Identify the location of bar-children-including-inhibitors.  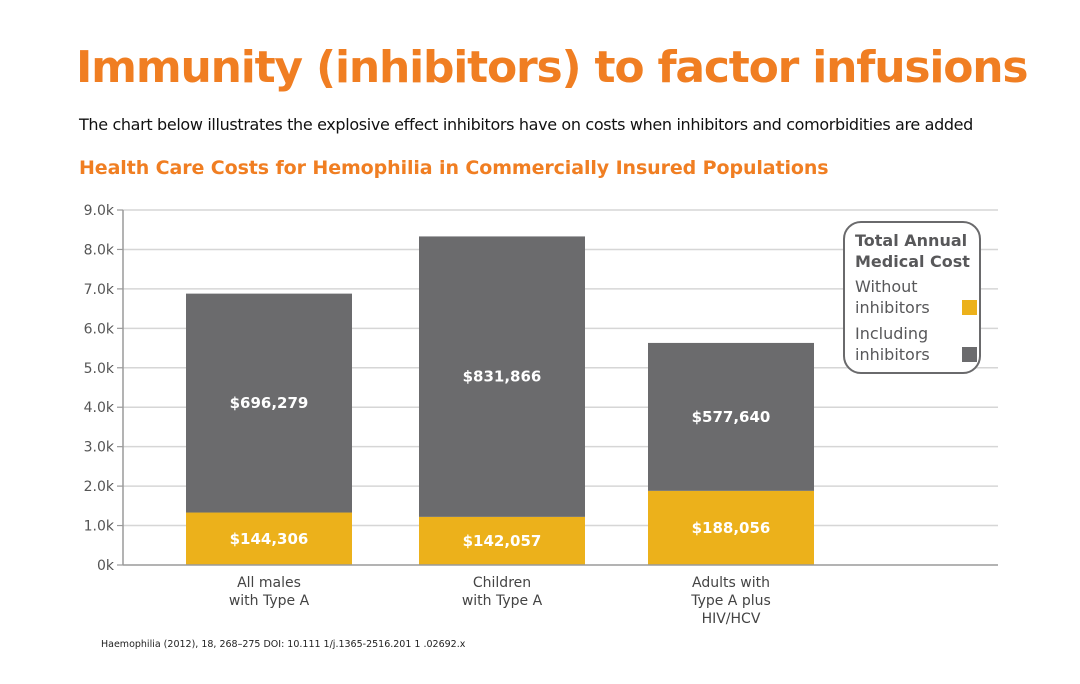
(502, 376).